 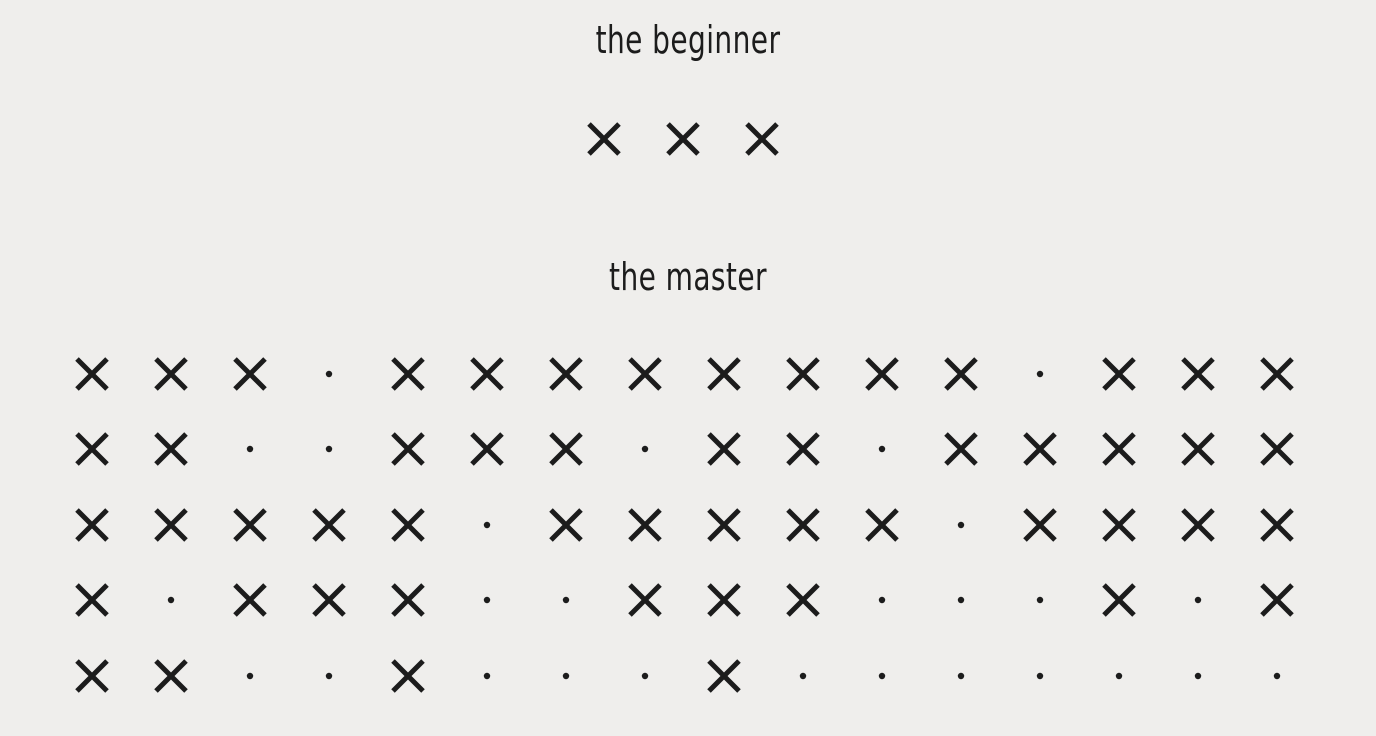 I want to click on beginner-title: the beginner, so click(x=688, y=40).